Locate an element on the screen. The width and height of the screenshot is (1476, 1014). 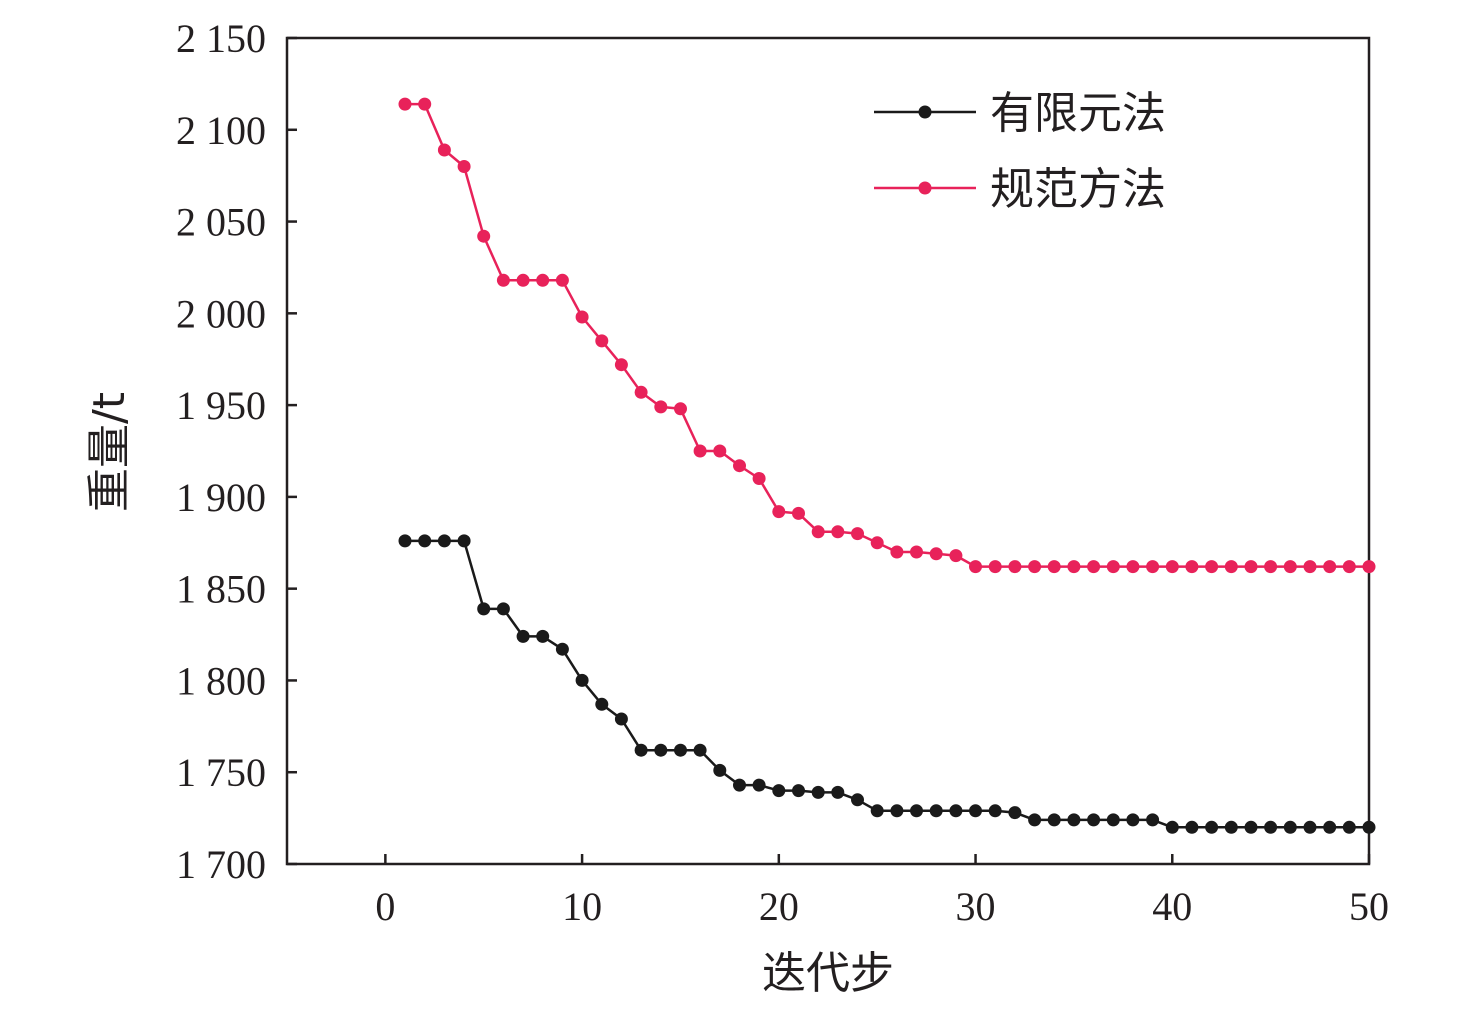
legend-label: 规范方法 is located at coordinates (1078, 189).